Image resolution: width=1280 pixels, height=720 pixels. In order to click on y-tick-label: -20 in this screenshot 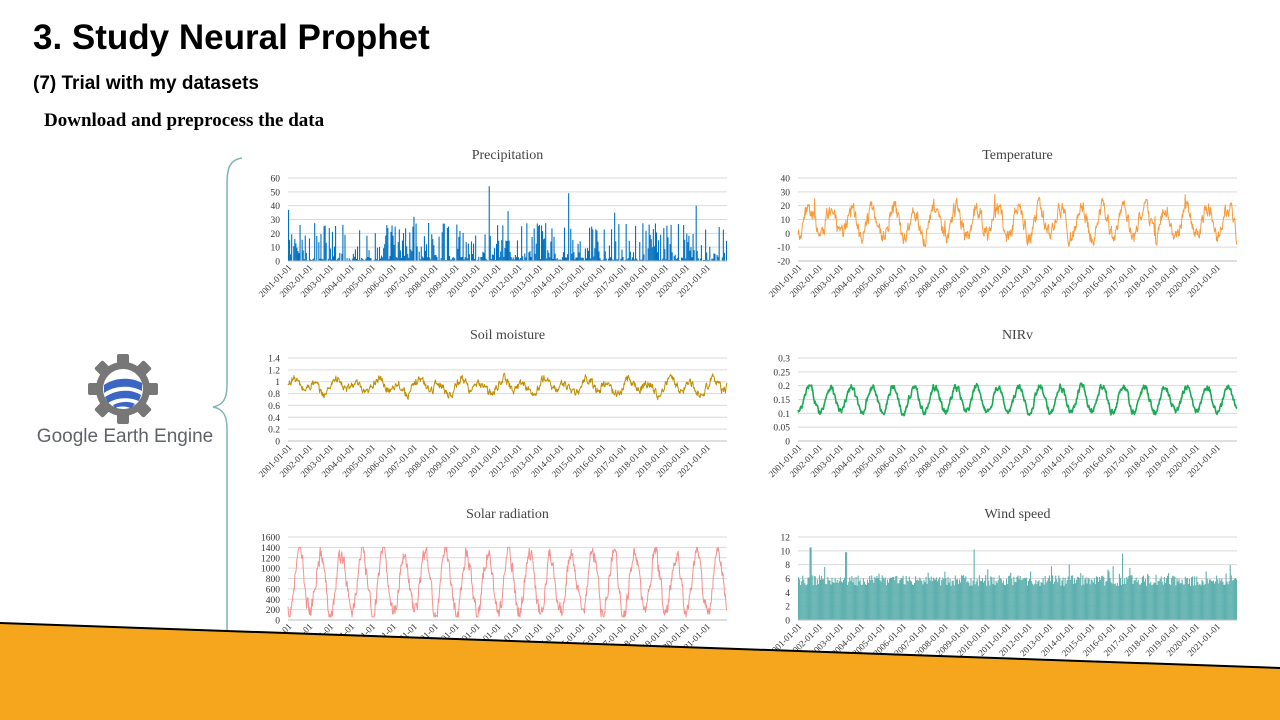, I will do `click(783, 263)`.